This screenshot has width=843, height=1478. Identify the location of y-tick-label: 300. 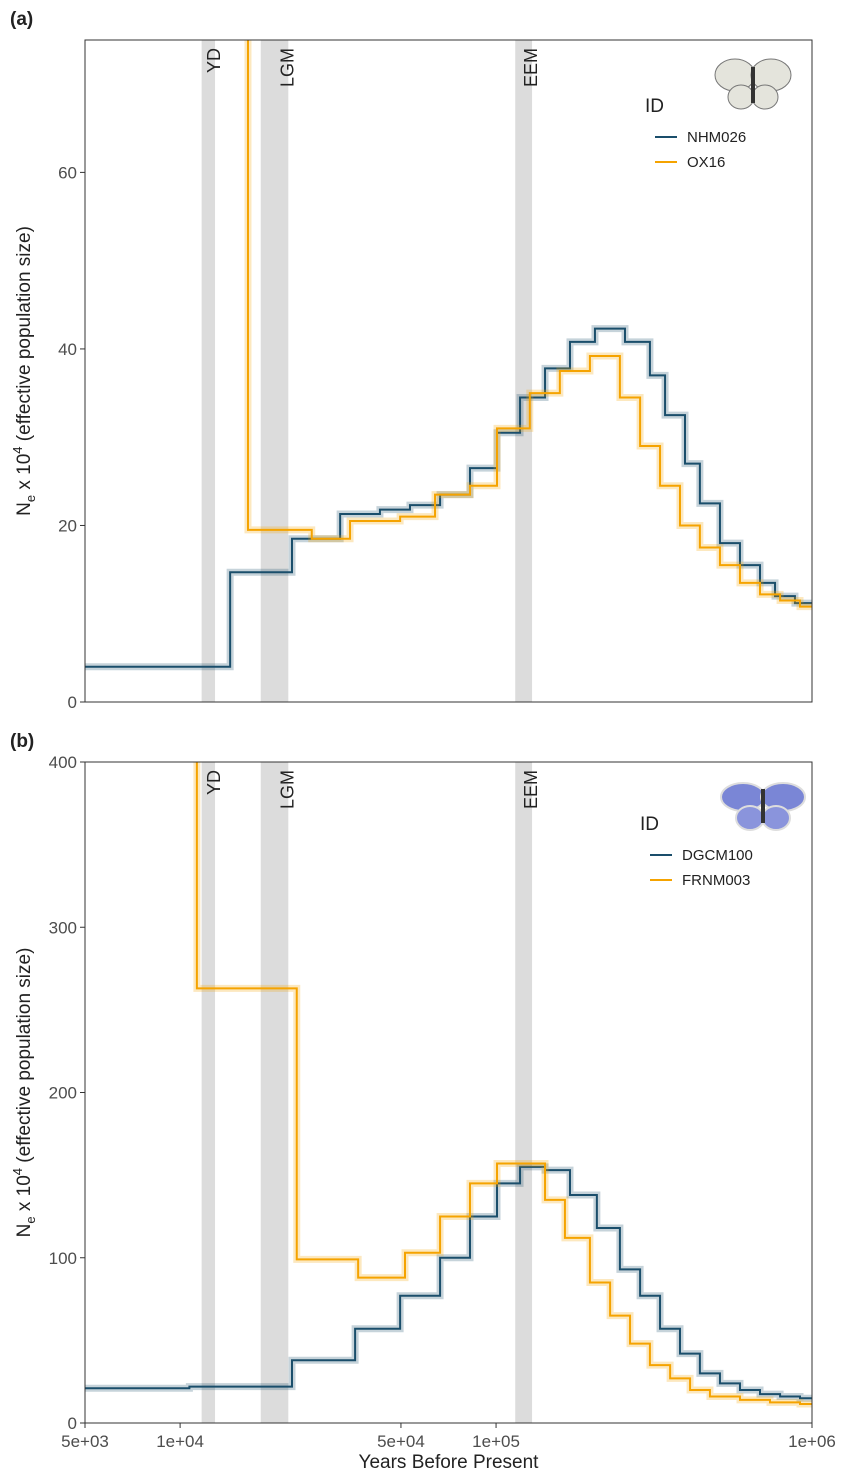
(63, 927).